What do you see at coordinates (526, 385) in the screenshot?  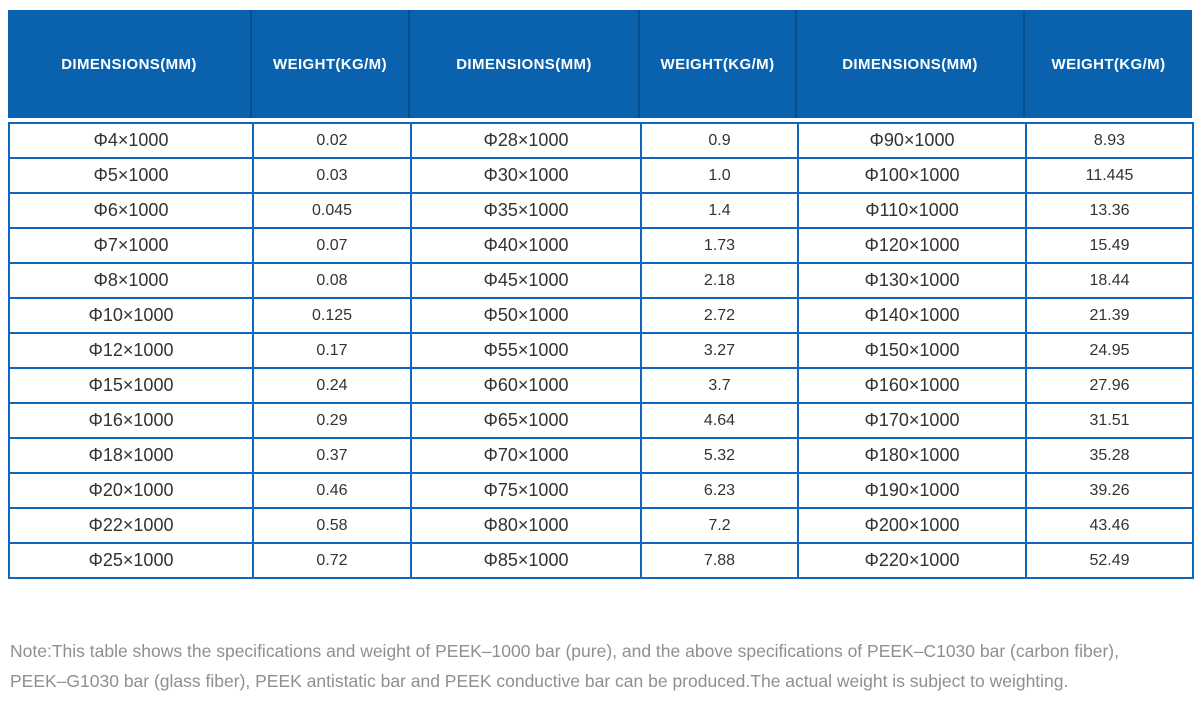 I see `dimension-cell: Φ60×1000` at bounding box center [526, 385].